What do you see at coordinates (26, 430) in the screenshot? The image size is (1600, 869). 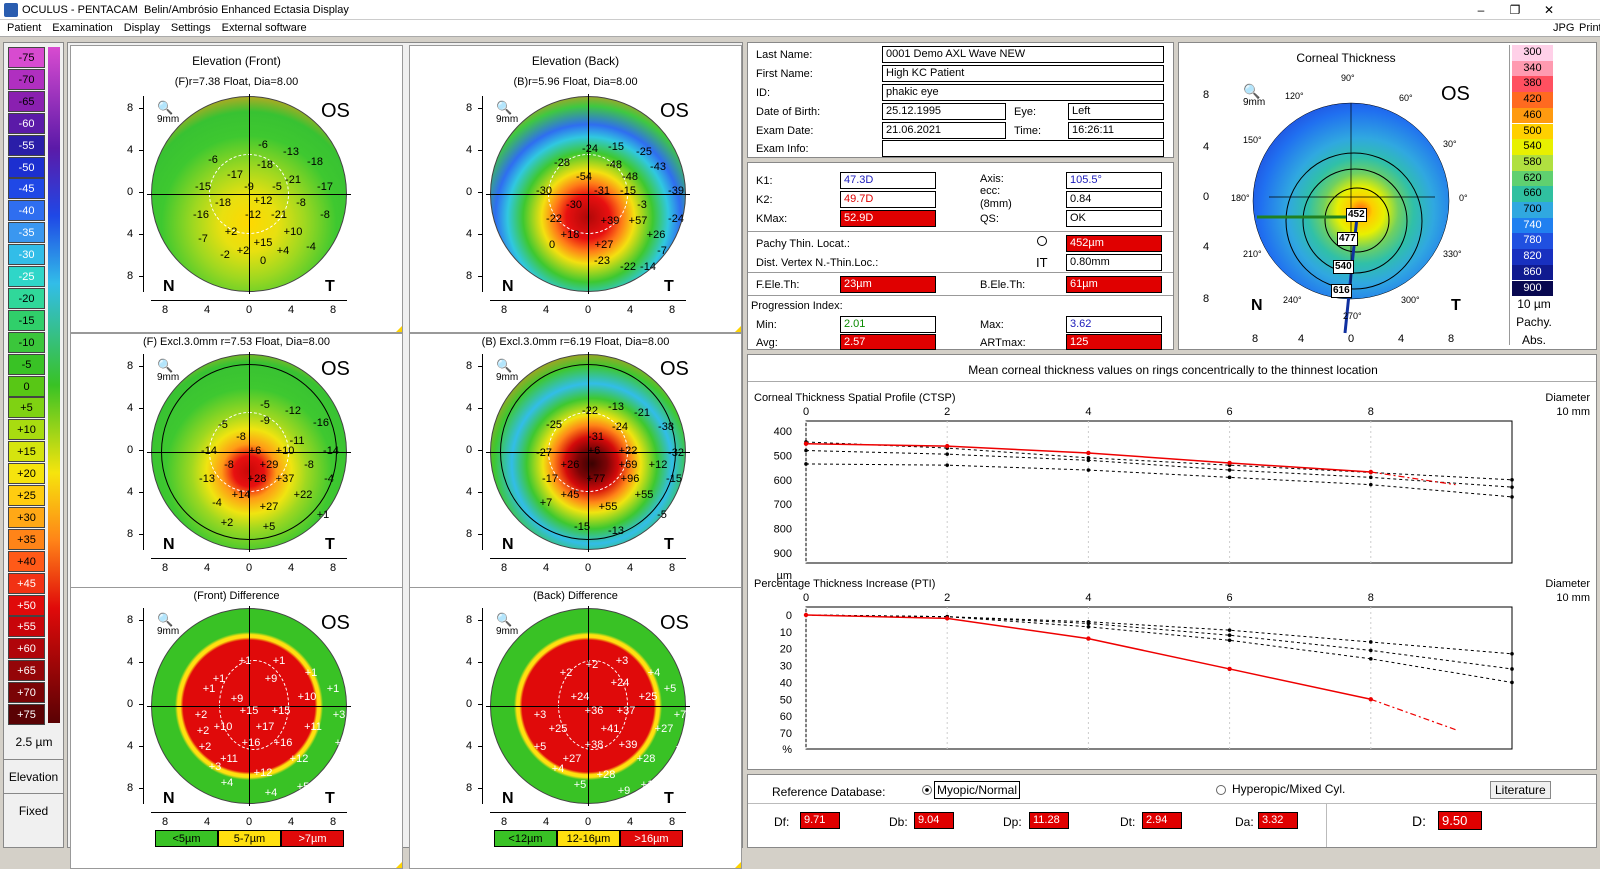 I see `legend-value: +10` at bounding box center [26, 430].